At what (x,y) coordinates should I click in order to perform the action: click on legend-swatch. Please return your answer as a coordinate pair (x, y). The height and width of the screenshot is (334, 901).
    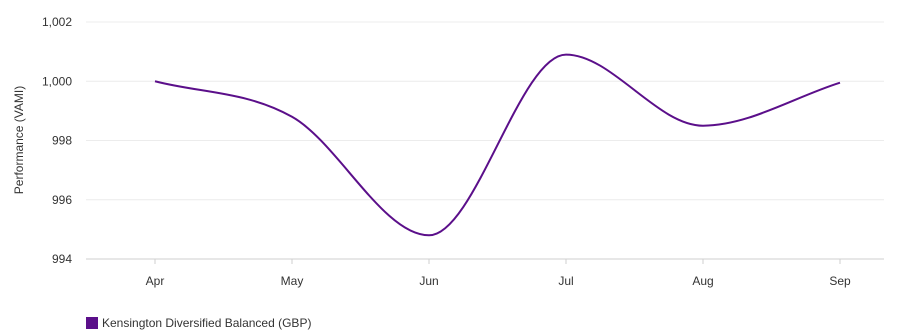
    Looking at the image, I should click on (92, 323).